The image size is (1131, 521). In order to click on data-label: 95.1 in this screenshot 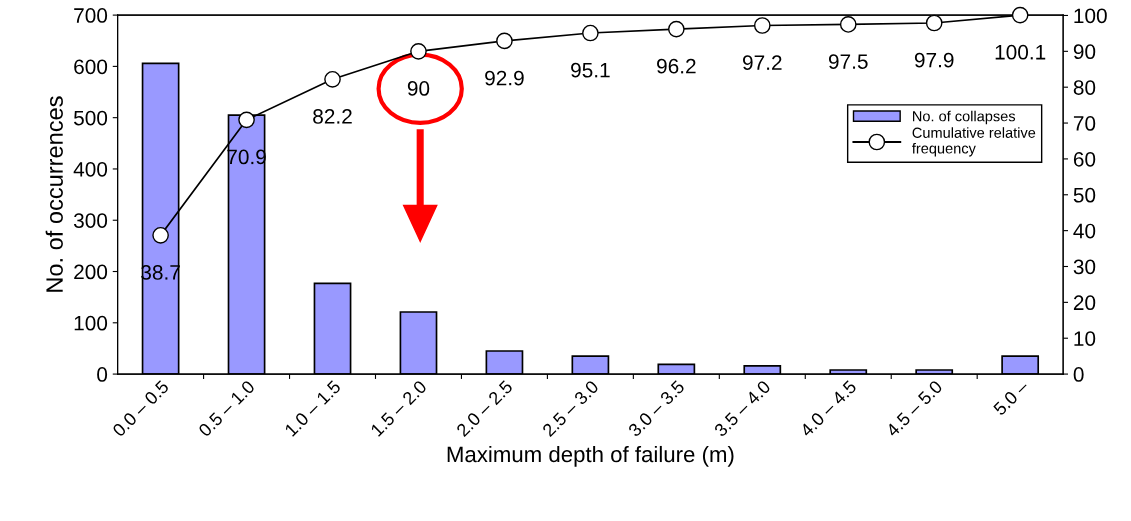, I will do `click(590, 70)`.